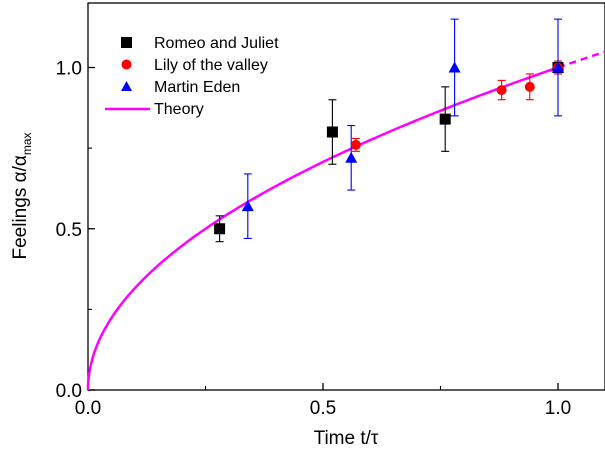 The height and width of the screenshot is (451, 605). Describe the element at coordinates (69, 69) in the screenshot. I see `y-tick-label: 1.0` at that location.